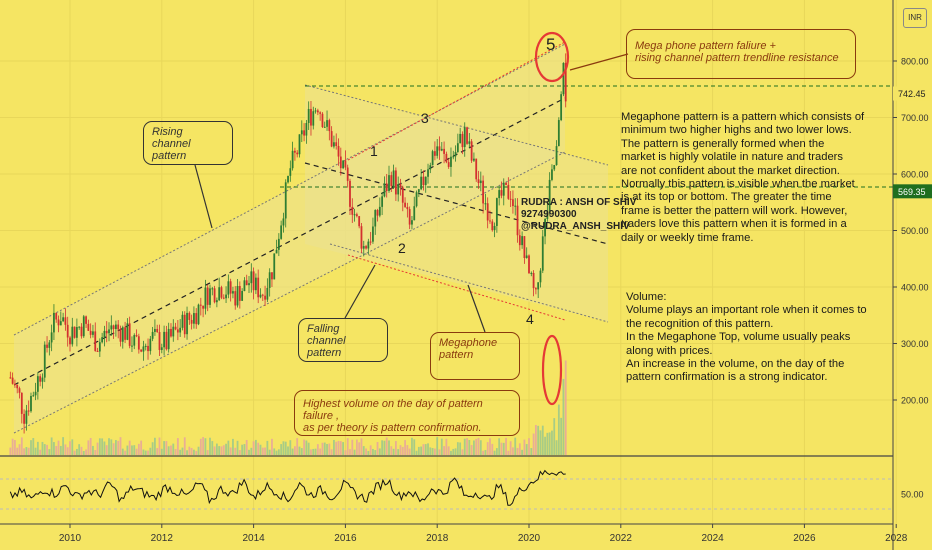  Describe the element at coordinates (476, 308) in the screenshot. I see `megaphone-leader` at that location.